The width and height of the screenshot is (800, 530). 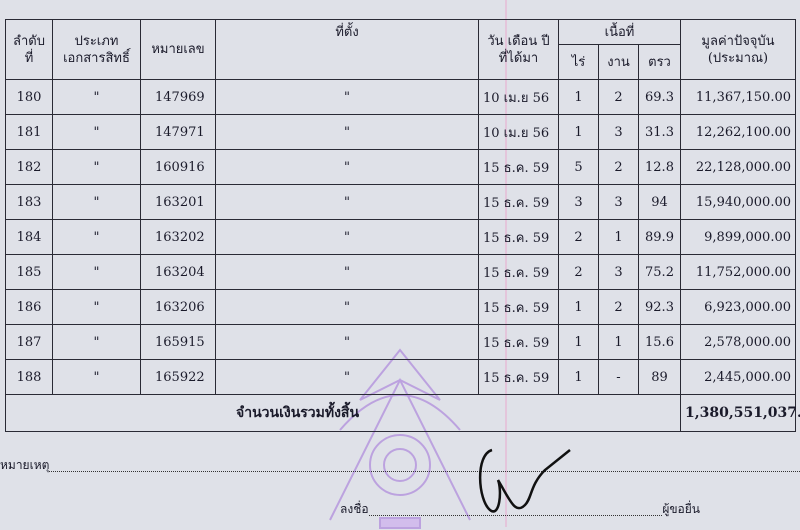 What do you see at coordinates (178, 307) in the screenshot?
I see `cell-number: 163206` at bounding box center [178, 307].